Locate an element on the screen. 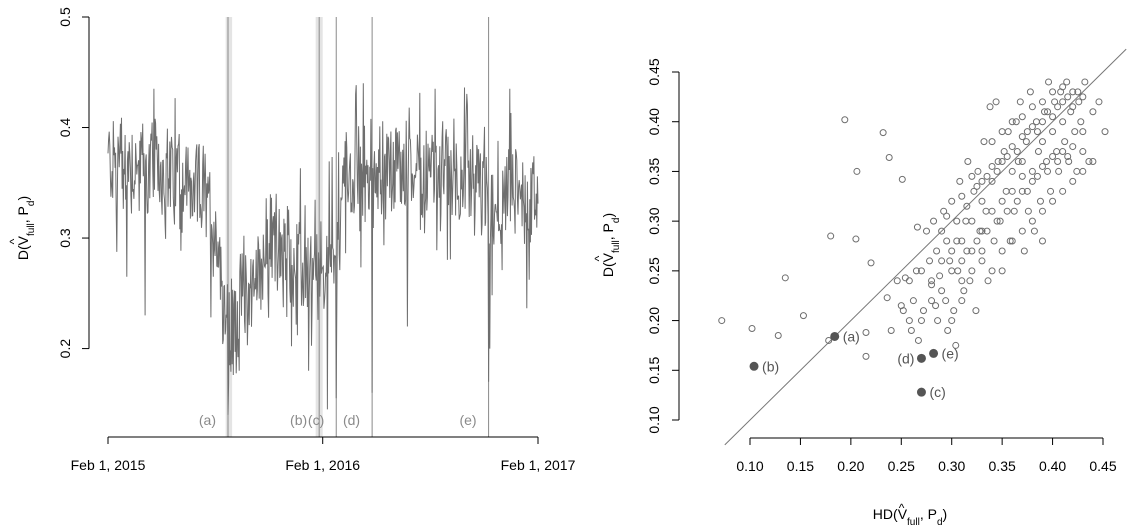  x-axis-label: HD(Vfull, Pd)^ is located at coordinates (910, 514).